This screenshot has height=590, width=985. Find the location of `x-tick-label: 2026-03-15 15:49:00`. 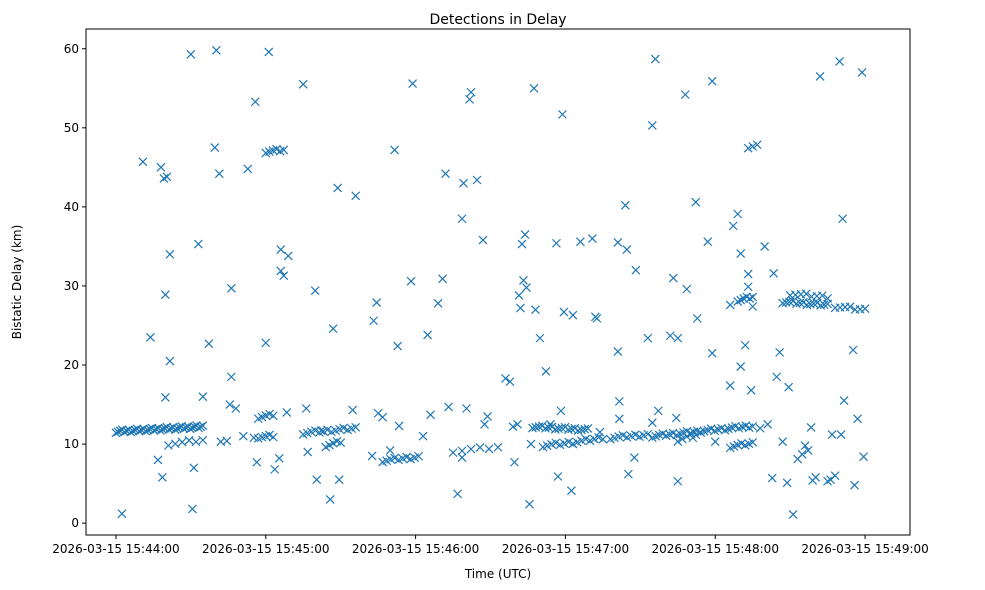

x-tick-label: 2026-03-15 15:49:00 is located at coordinates (864, 549).